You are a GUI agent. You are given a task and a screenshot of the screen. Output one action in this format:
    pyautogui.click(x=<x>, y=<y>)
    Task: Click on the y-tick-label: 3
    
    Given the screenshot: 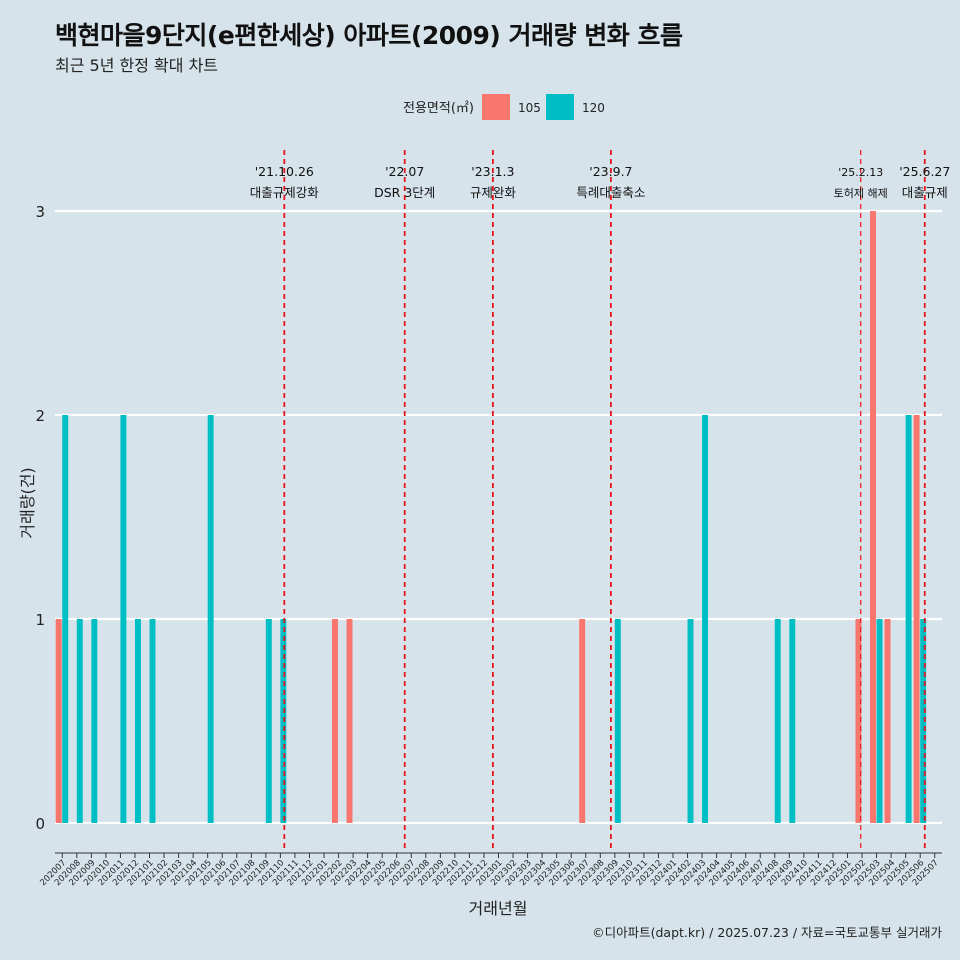 What is the action you would take?
    pyautogui.click(x=40, y=212)
    